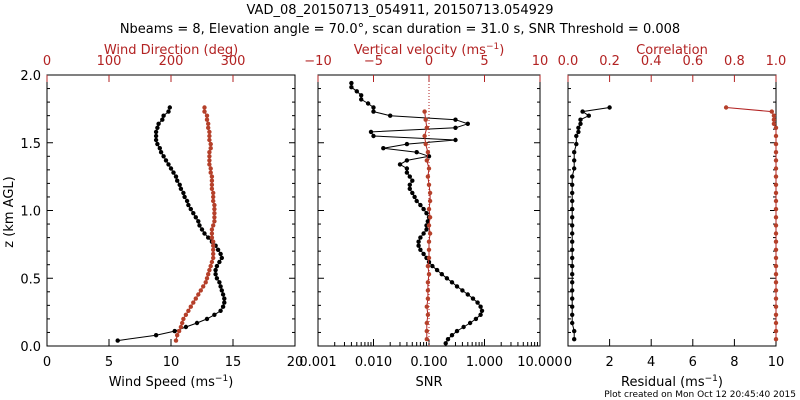  I want to click on x-top-tick-label: 0, so click(429, 61).